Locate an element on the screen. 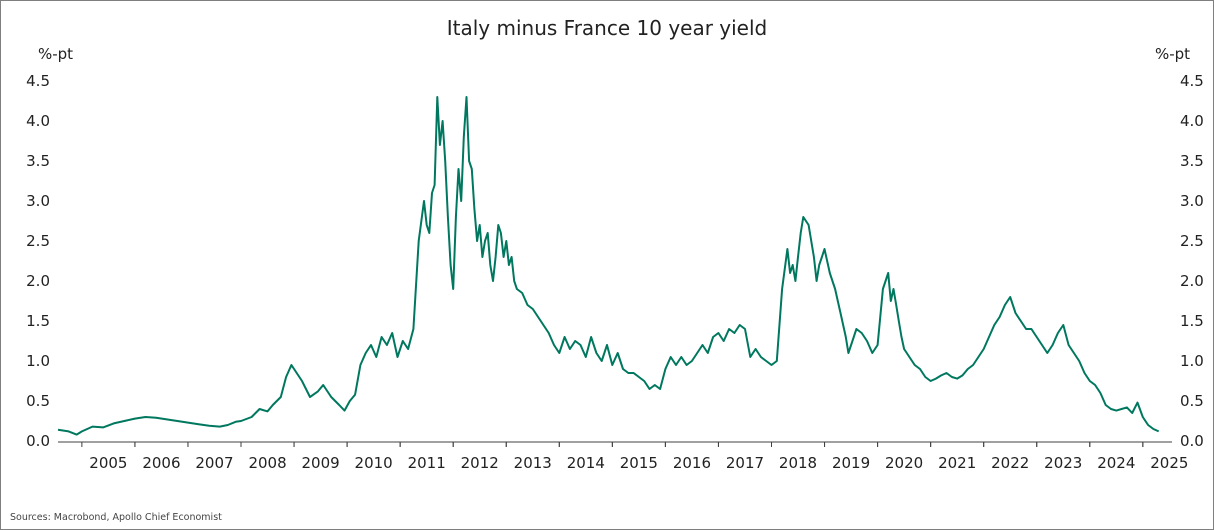 The image size is (1214, 530). x-tick-label: 2005 is located at coordinates (108, 463).